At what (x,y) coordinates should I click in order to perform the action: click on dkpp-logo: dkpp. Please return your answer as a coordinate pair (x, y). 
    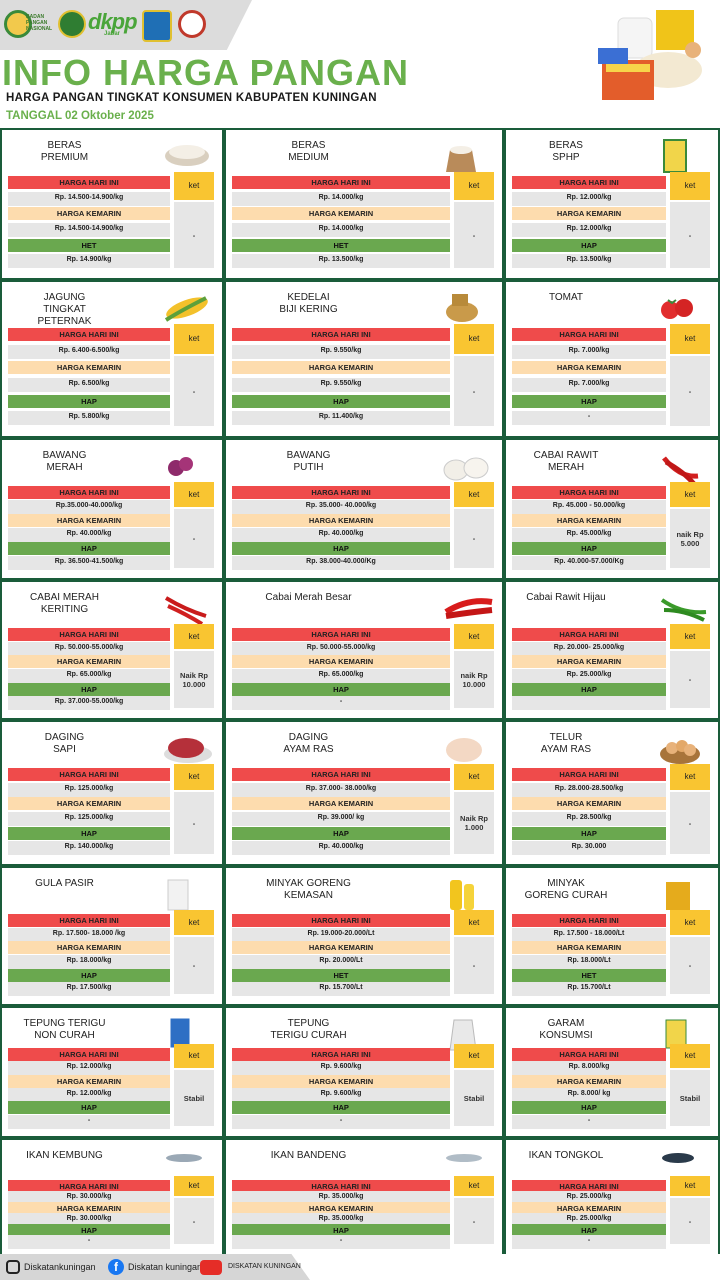
    Looking at the image, I should click on (113, 21).